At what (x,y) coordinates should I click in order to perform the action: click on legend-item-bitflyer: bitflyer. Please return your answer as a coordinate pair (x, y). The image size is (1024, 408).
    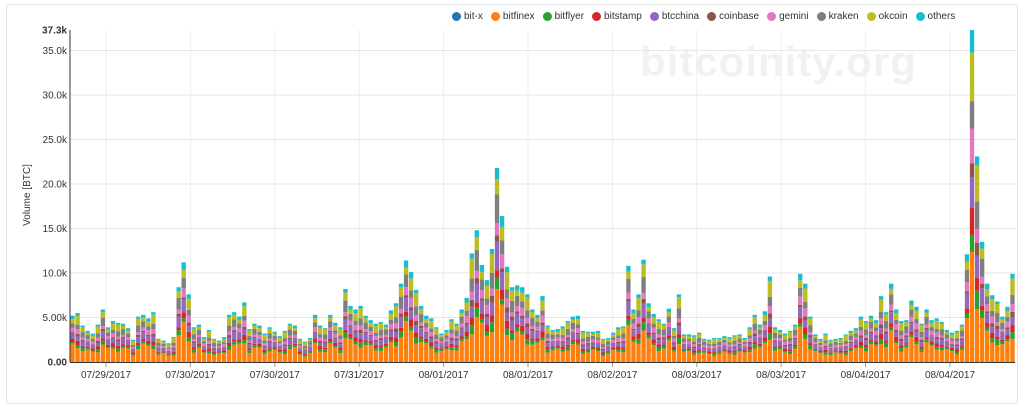
    Looking at the image, I should click on (563, 16).